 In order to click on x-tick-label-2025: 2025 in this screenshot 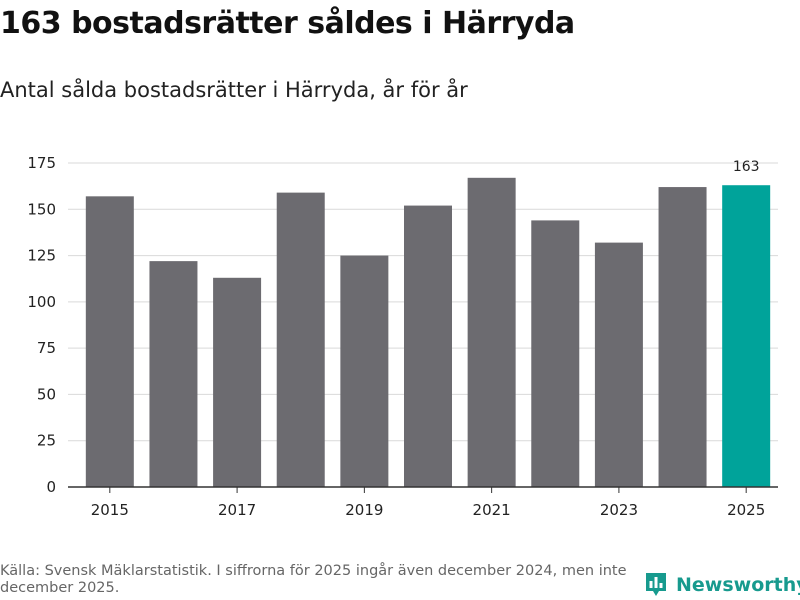, I will do `click(746, 510)`.